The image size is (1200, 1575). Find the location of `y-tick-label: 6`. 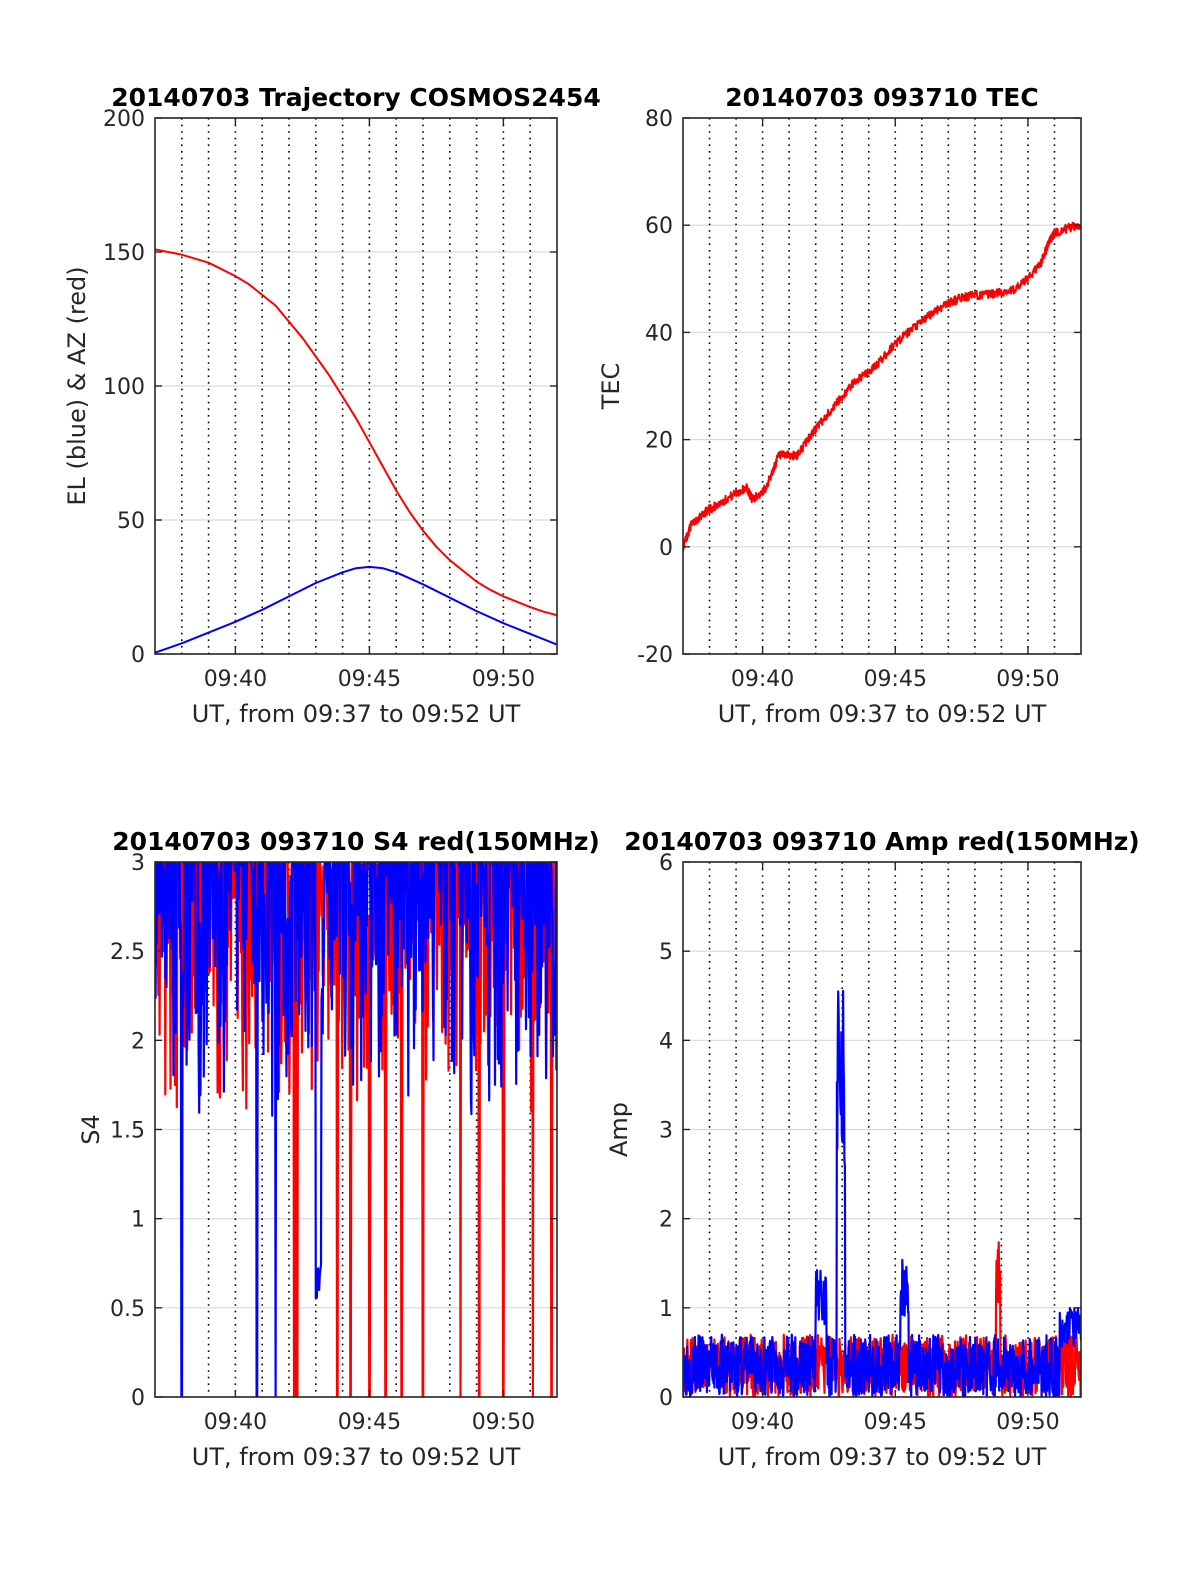

y-tick-label: 6 is located at coordinates (666, 863).